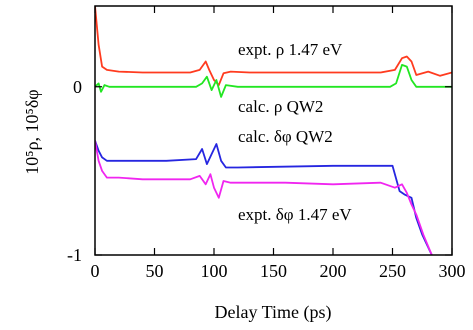  Describe the element at coordinates (273, 271) in the screenshot. I see `x-tick-label: 150` at that location.